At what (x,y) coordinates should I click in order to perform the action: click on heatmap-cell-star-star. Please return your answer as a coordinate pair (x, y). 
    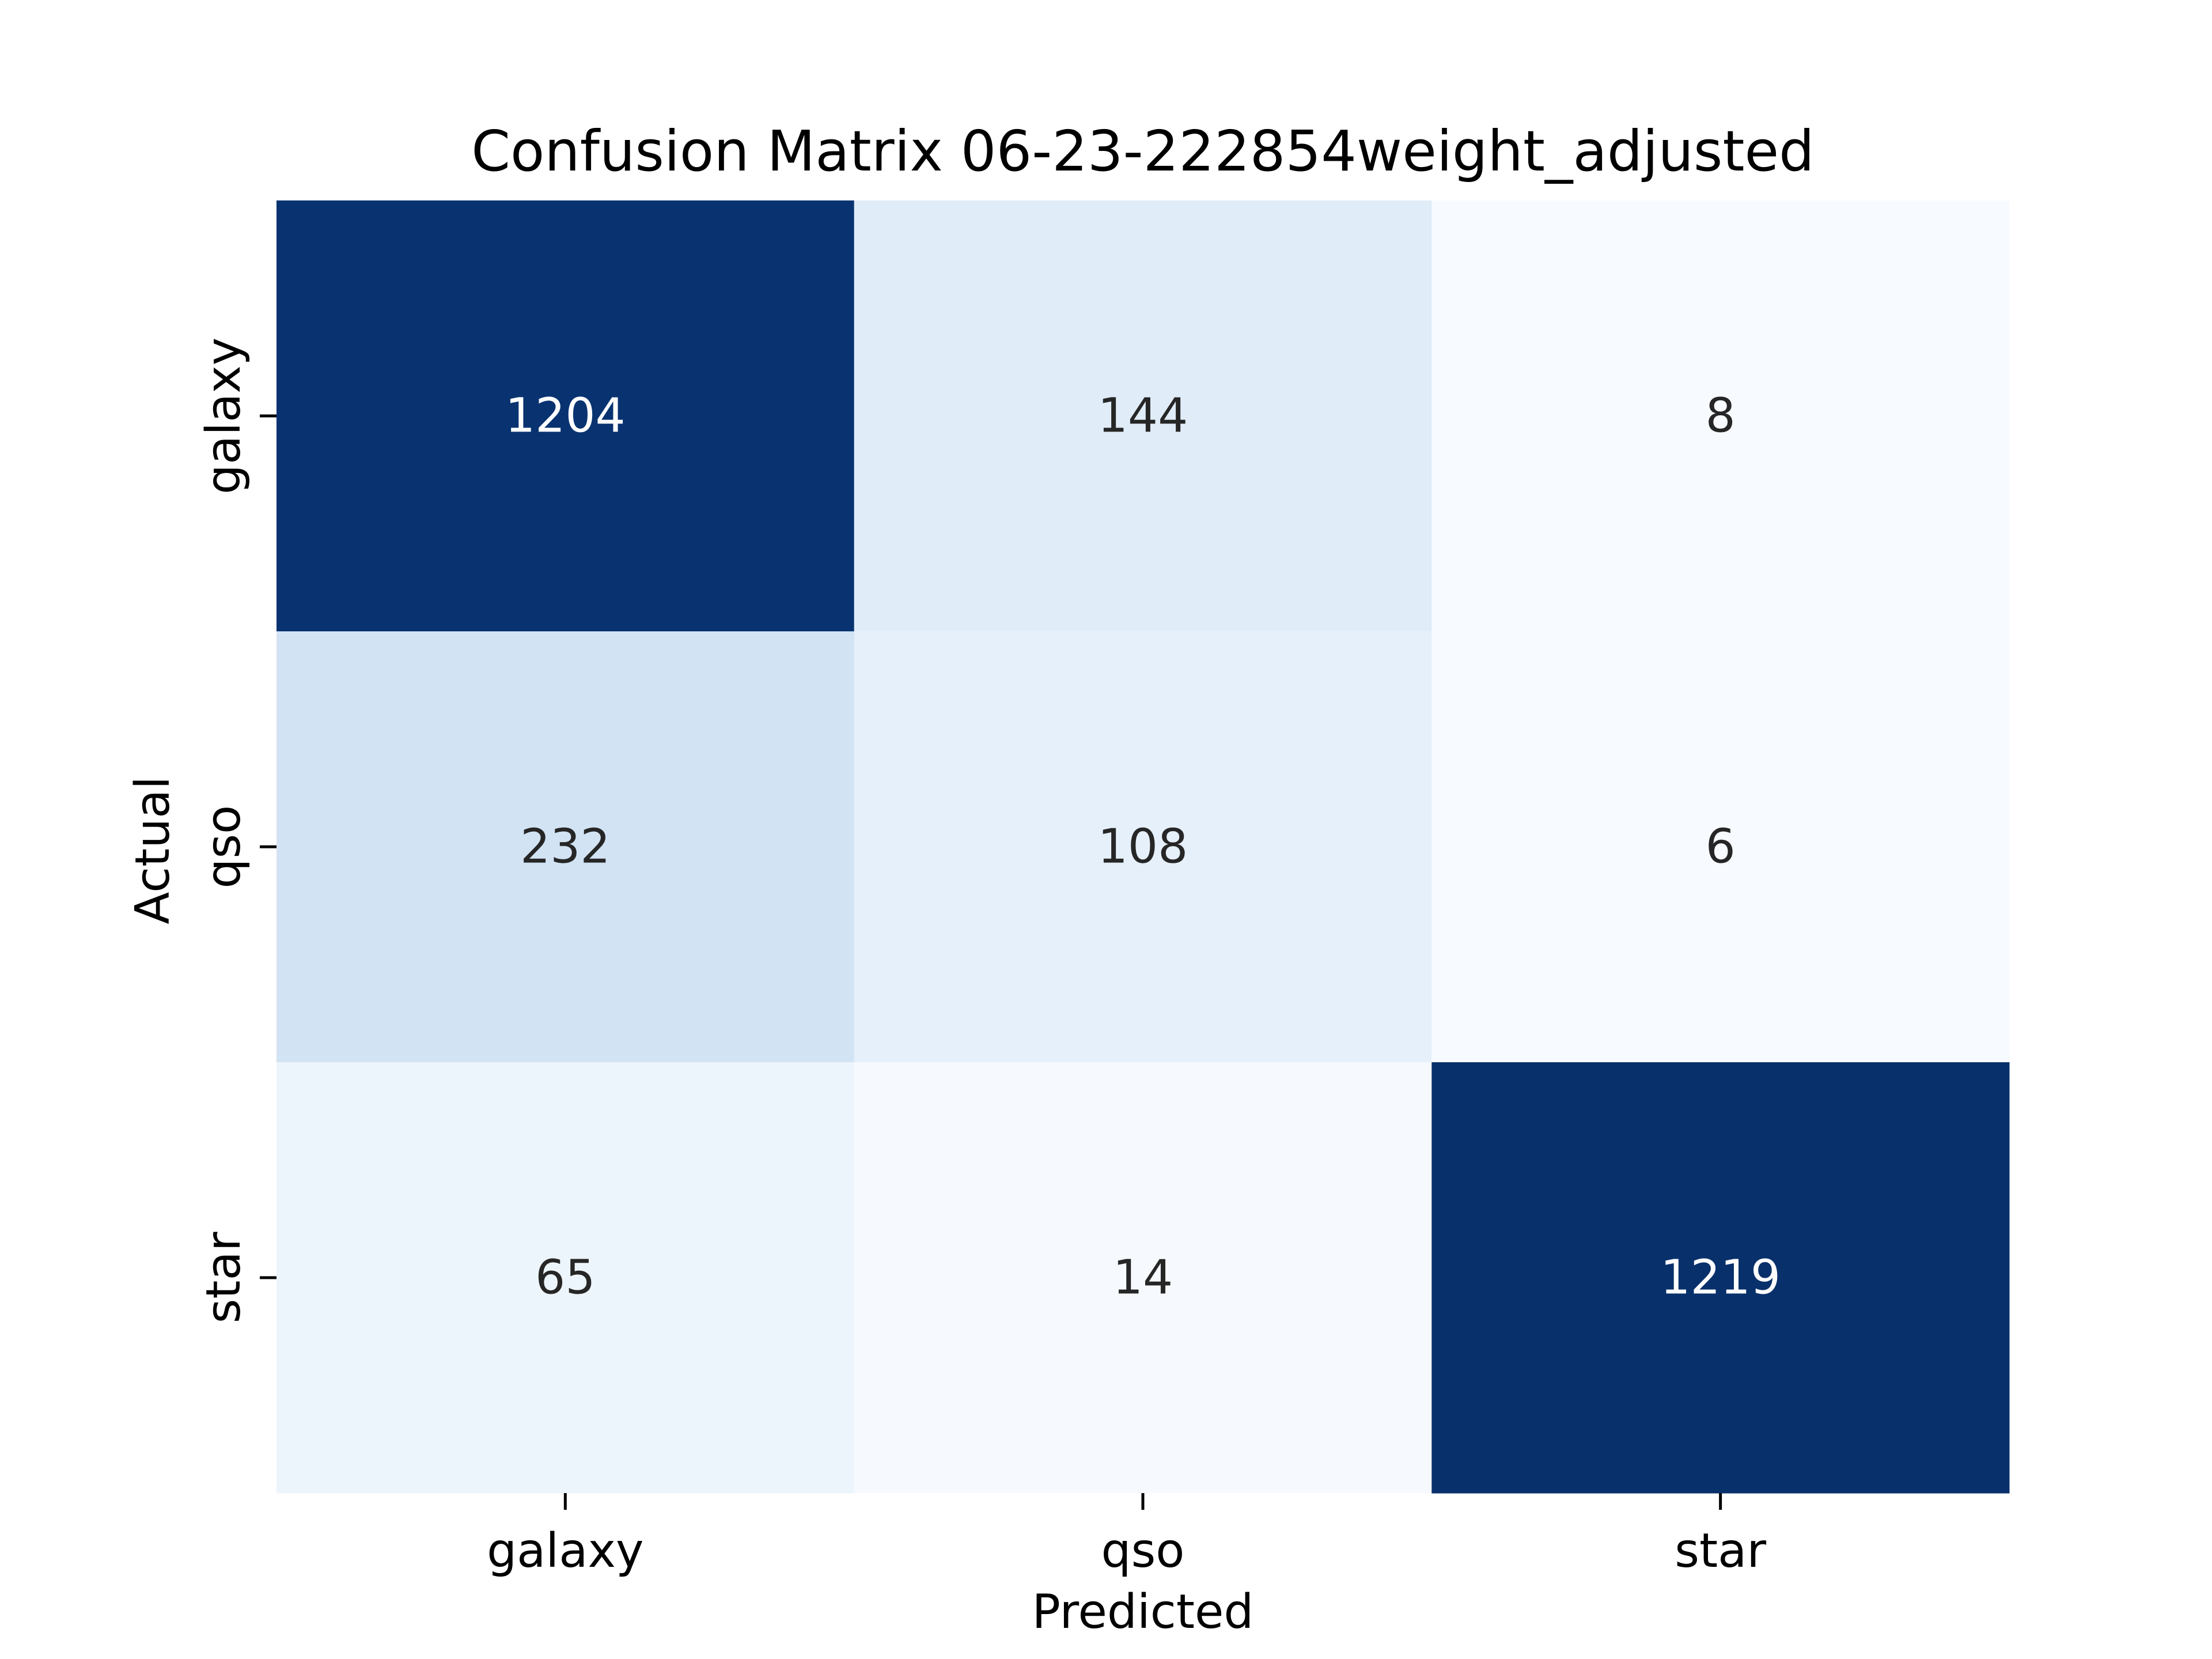
    Looking at the image, I should click on (1720, 1278).